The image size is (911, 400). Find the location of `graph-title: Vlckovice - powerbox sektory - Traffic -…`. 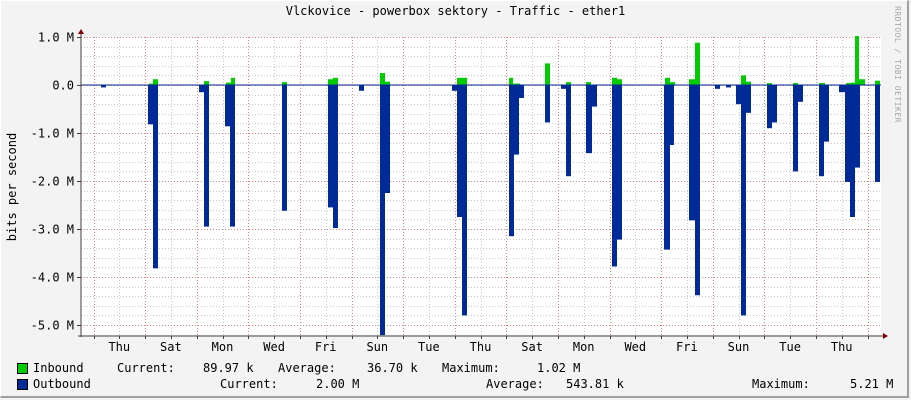

graph-title: Vlckovice - powerbox sektory - Traffic -… is located at coordinates (455, 11).